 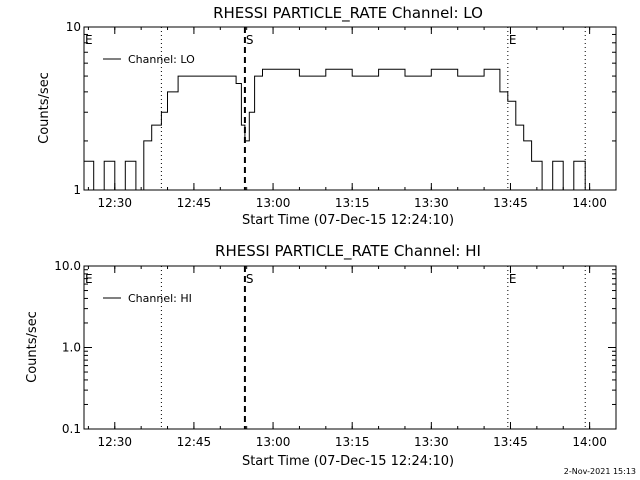 I want to click on legend-label-hi: Channel: HI, so click(x=160, y=298).